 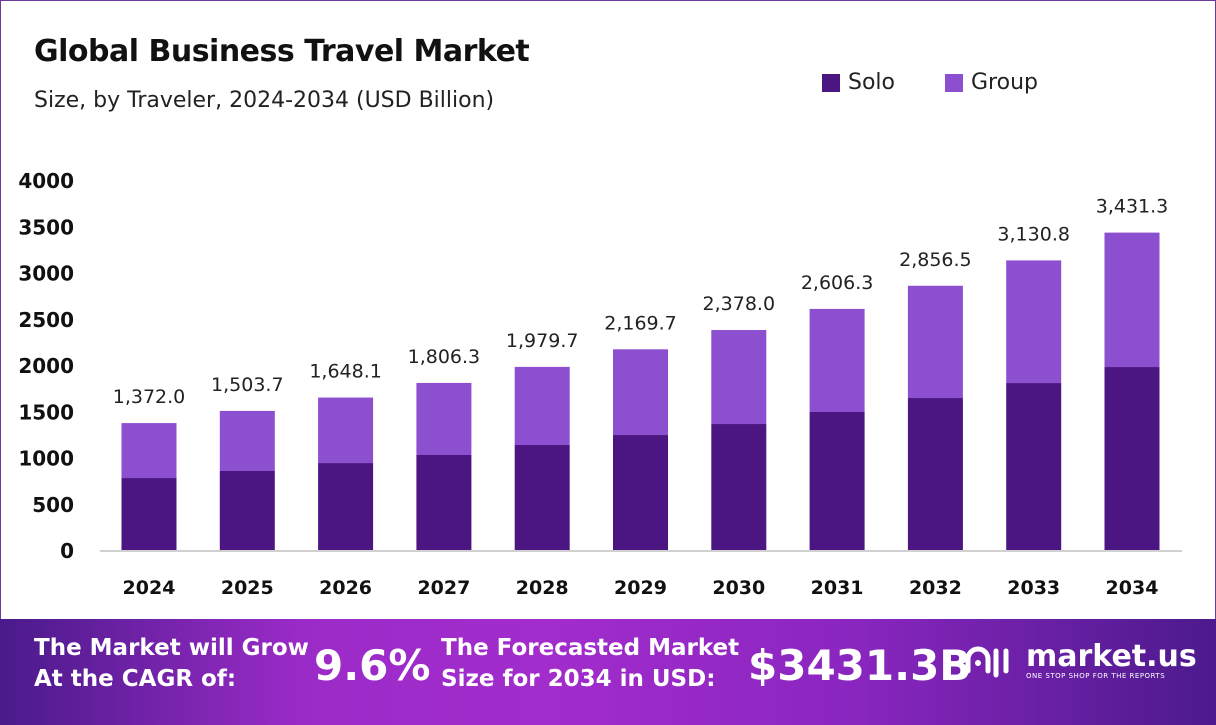 I want to click on forecast-value: $3431.3B, so click(x=860, y=665).